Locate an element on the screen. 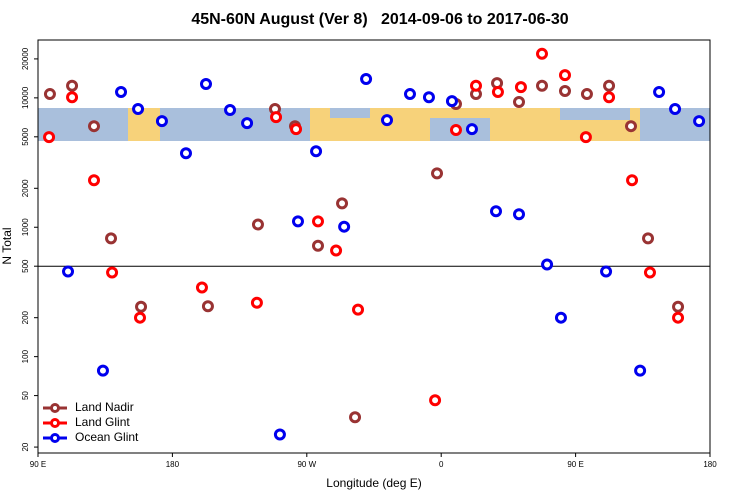  y-tick-label: 50 is located at coordinates (25, 395).